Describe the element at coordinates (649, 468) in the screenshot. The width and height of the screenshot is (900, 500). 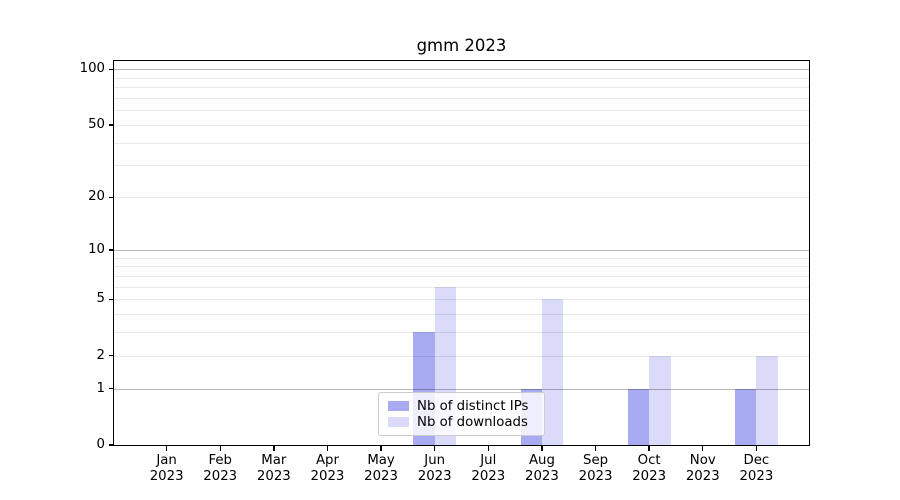
I see `x-tick-label: Oct 2023` at that location.